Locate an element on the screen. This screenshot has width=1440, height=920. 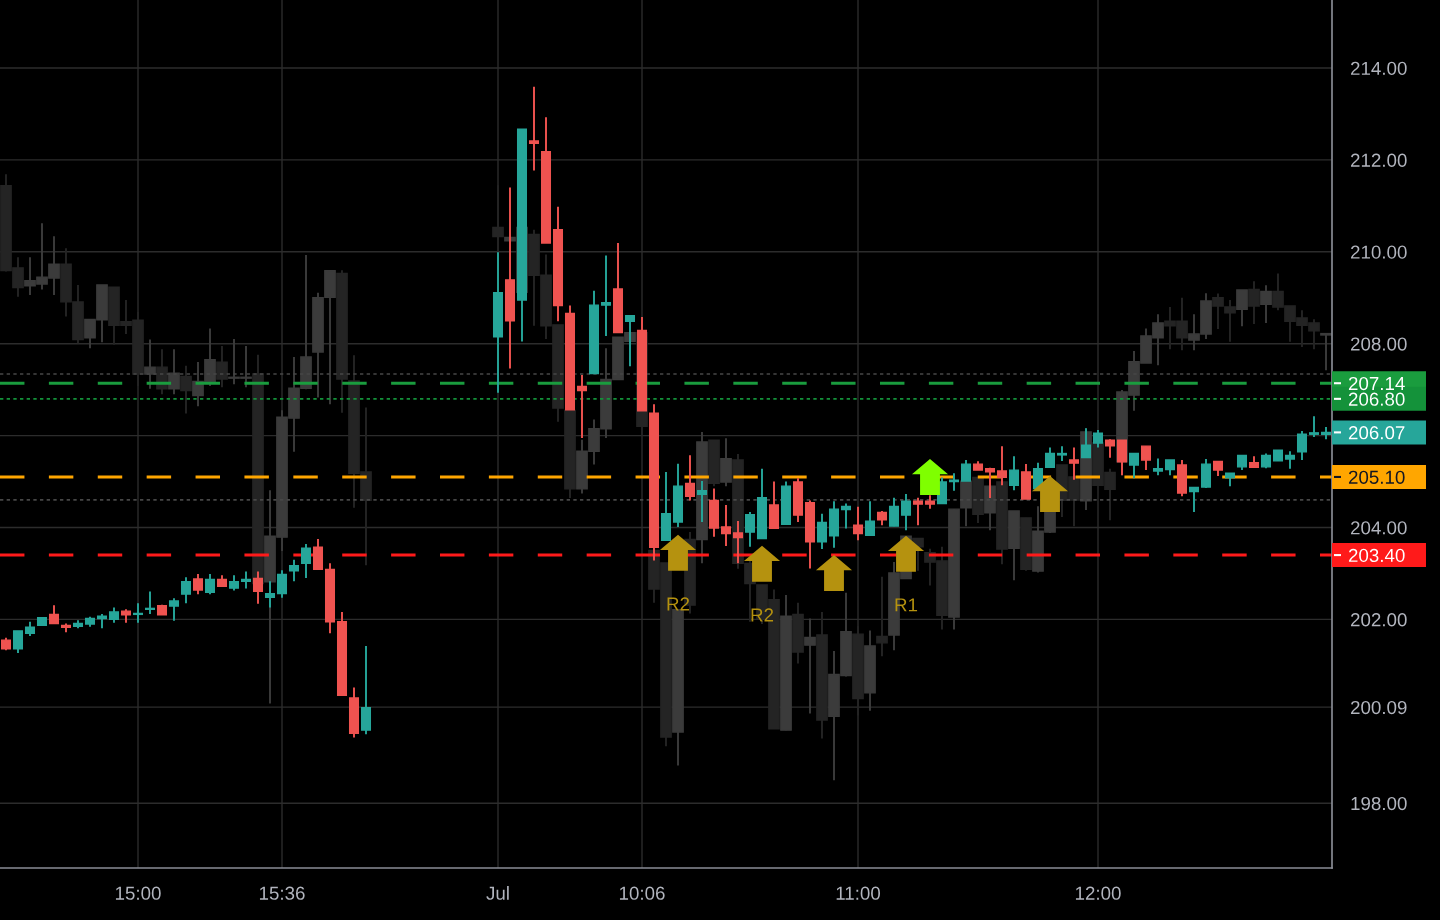
text: 206.07 is located at coordinates (1376, 433).